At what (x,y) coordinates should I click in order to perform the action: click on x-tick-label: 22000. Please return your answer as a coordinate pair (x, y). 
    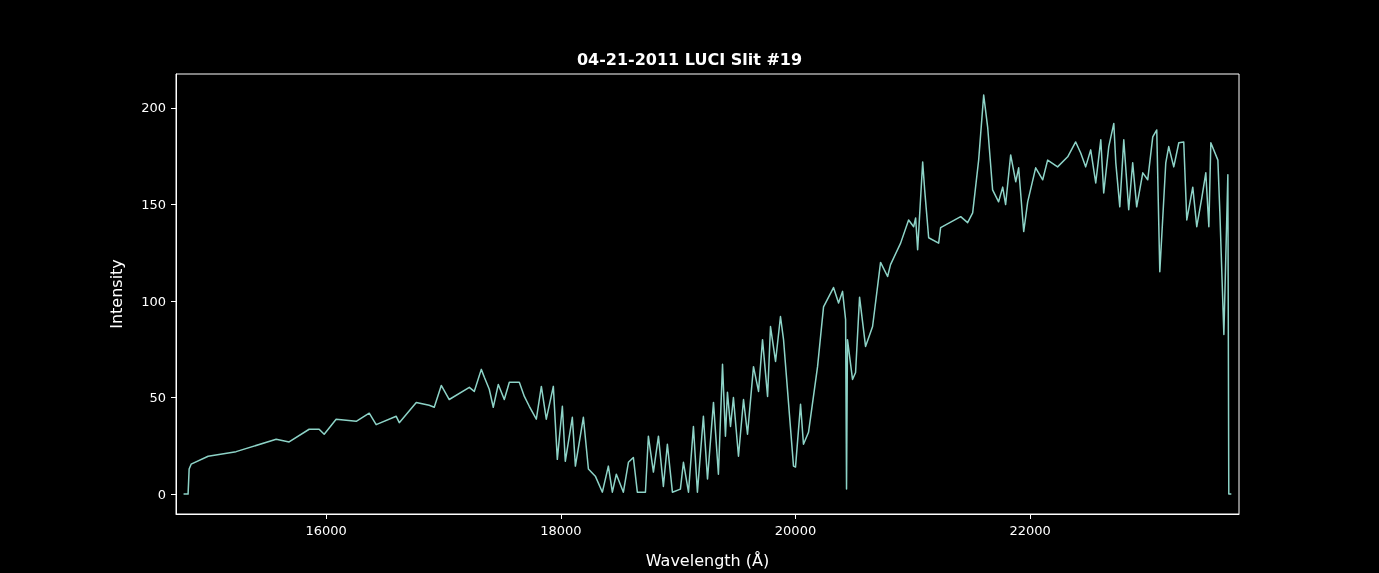
    Looking at the image, I should click on (1030, 530).